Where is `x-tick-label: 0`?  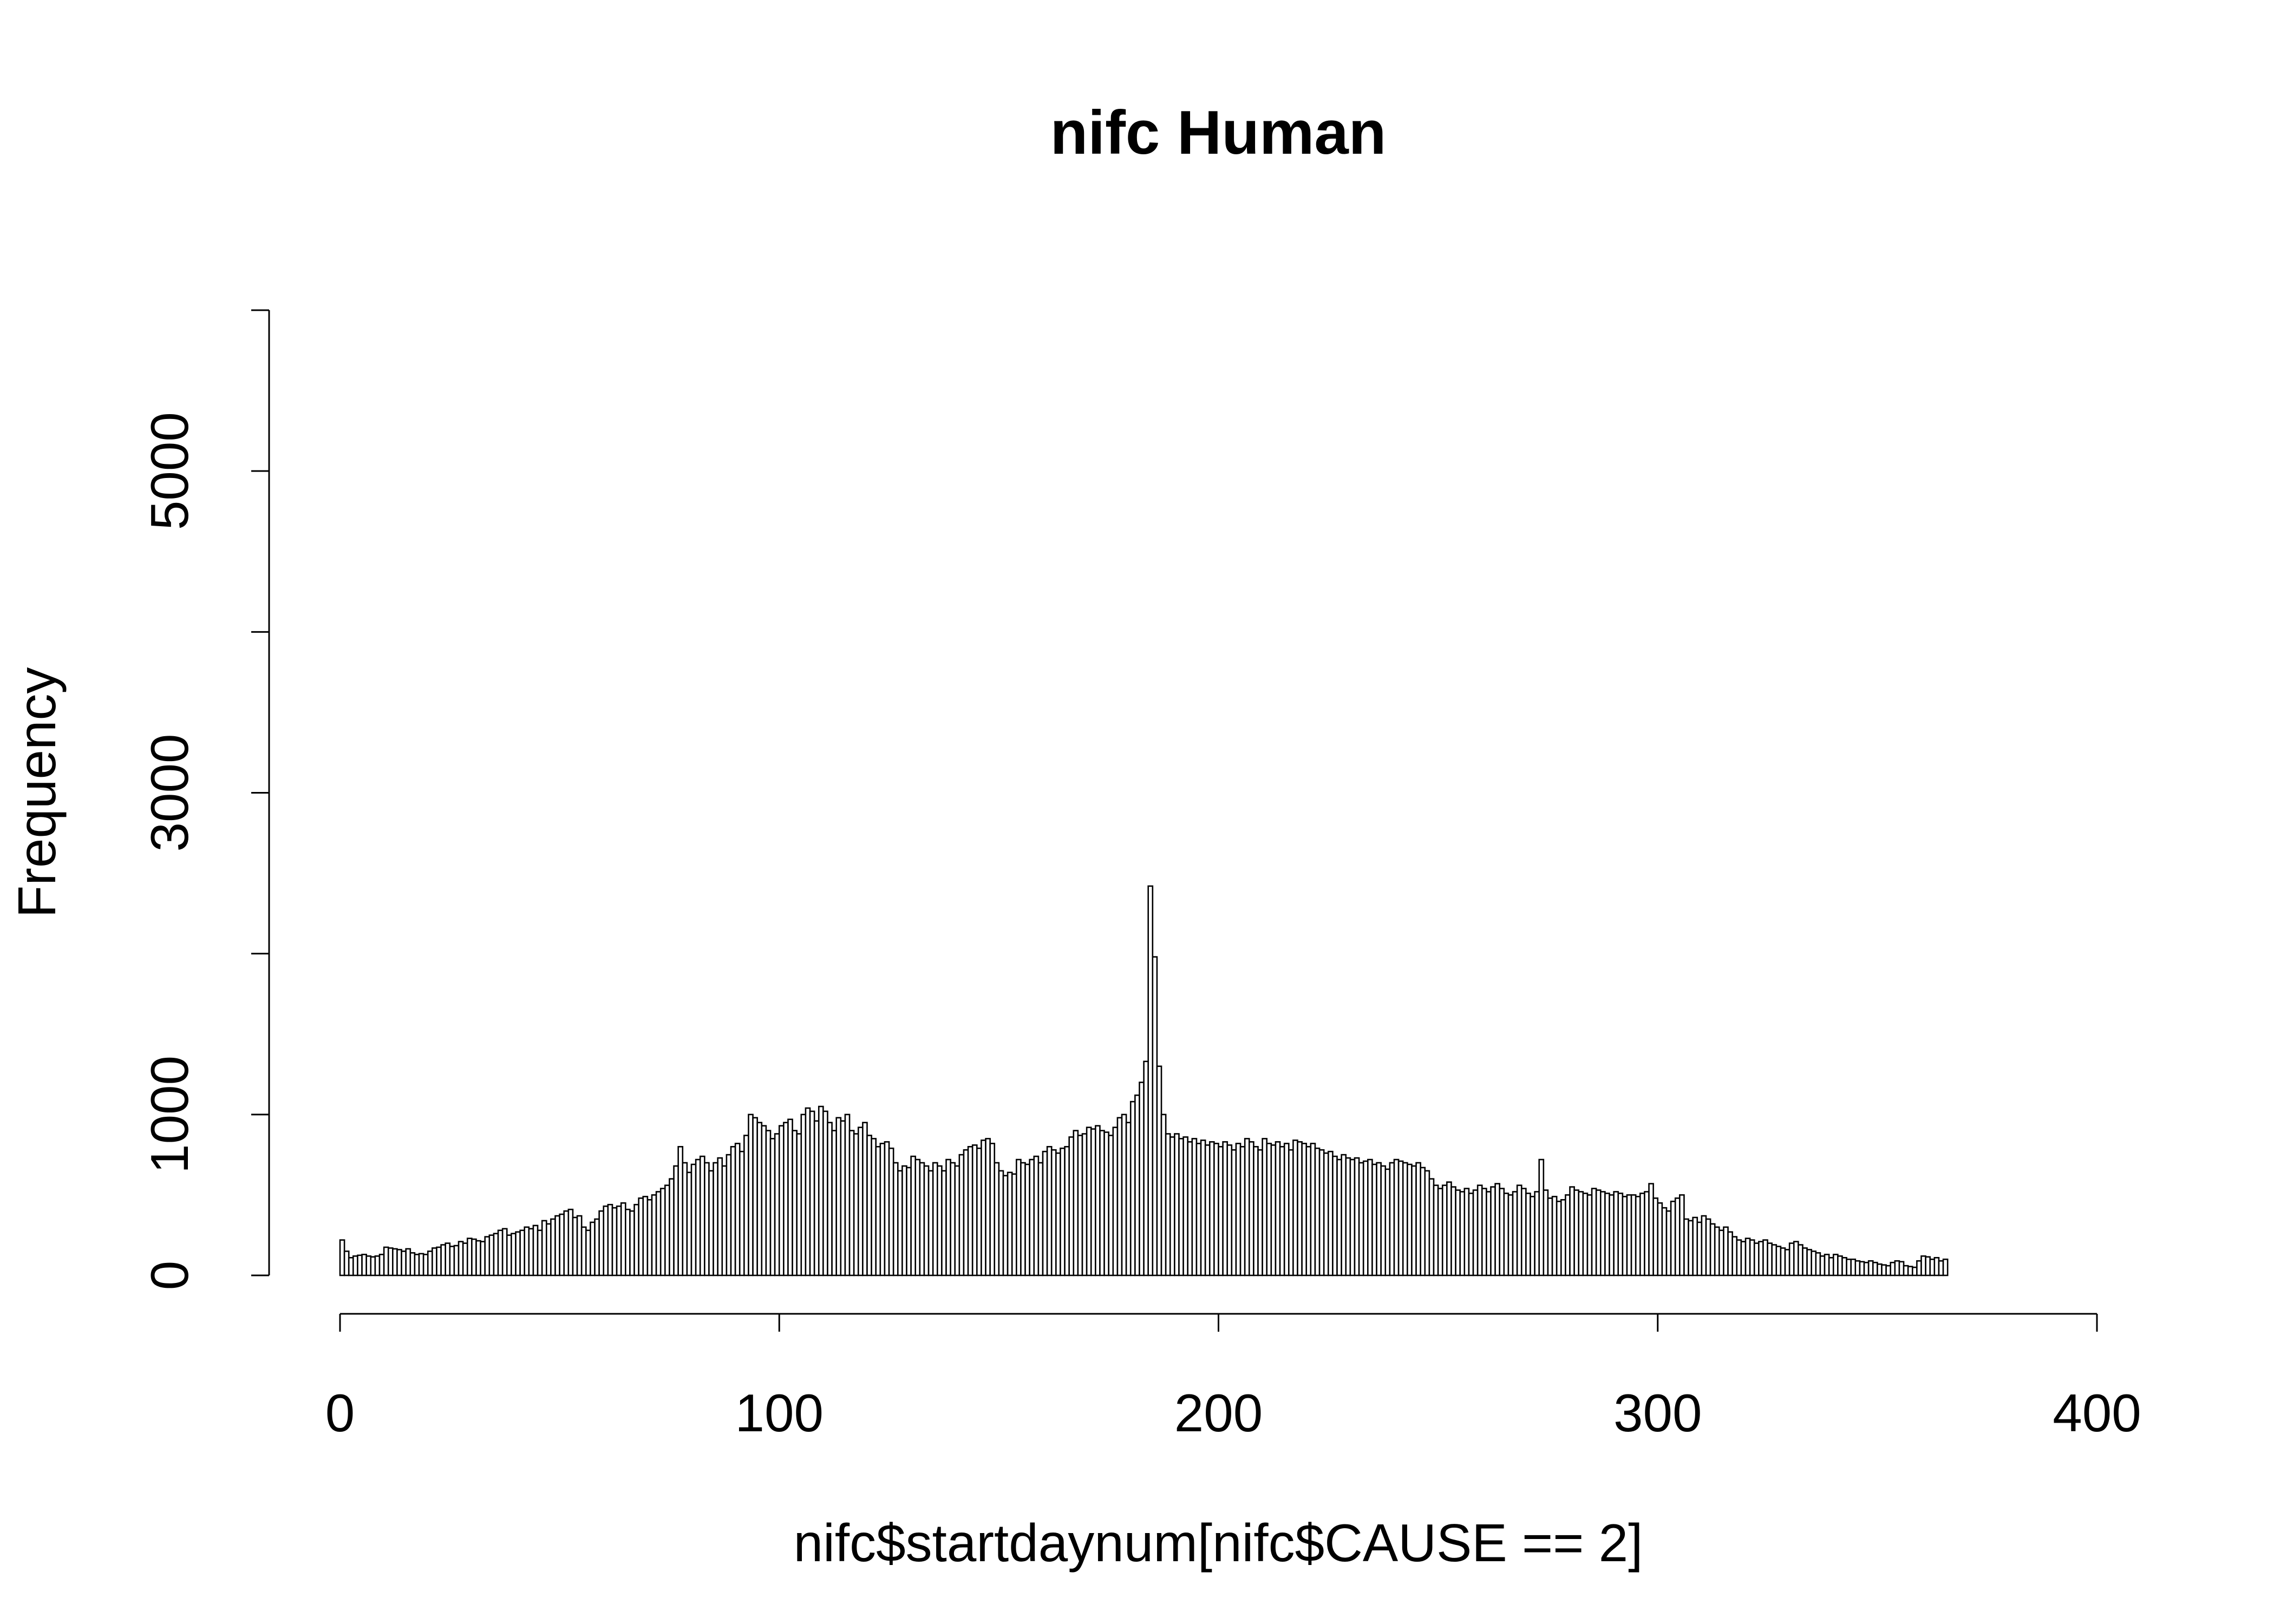 x-tick-label: 0 is located at coordinates (340, 1413).